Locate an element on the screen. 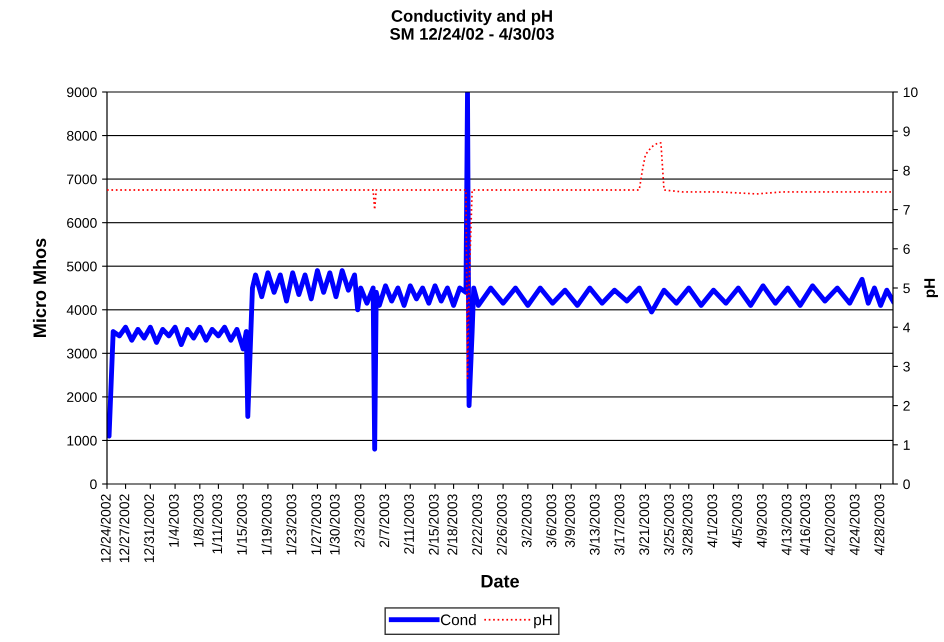 The width and height of the screenshot is (944, 642). x-tick-label: 1/19/2003 is located at coordinates (266, 524).